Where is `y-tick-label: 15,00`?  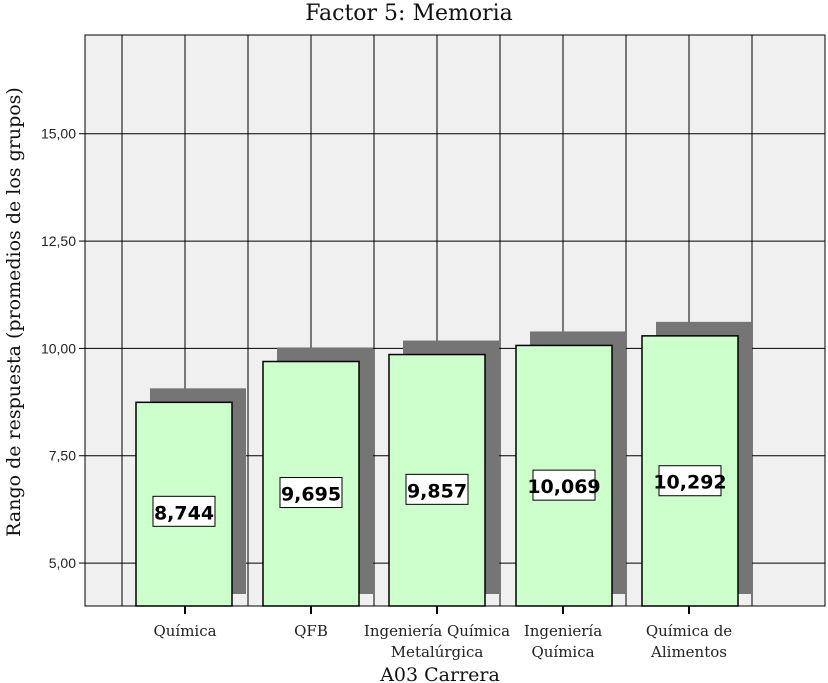
y-tick-label: 15,00 is located at coordinates (58, 134).